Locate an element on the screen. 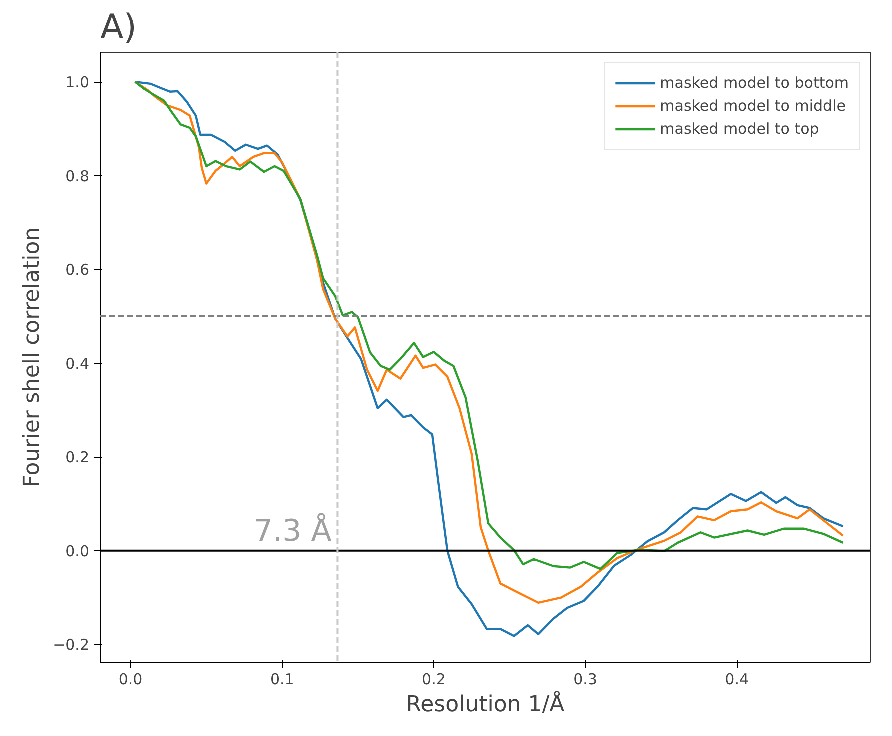  legend-label: masked model to bottom is located at coordinates (754, 83).